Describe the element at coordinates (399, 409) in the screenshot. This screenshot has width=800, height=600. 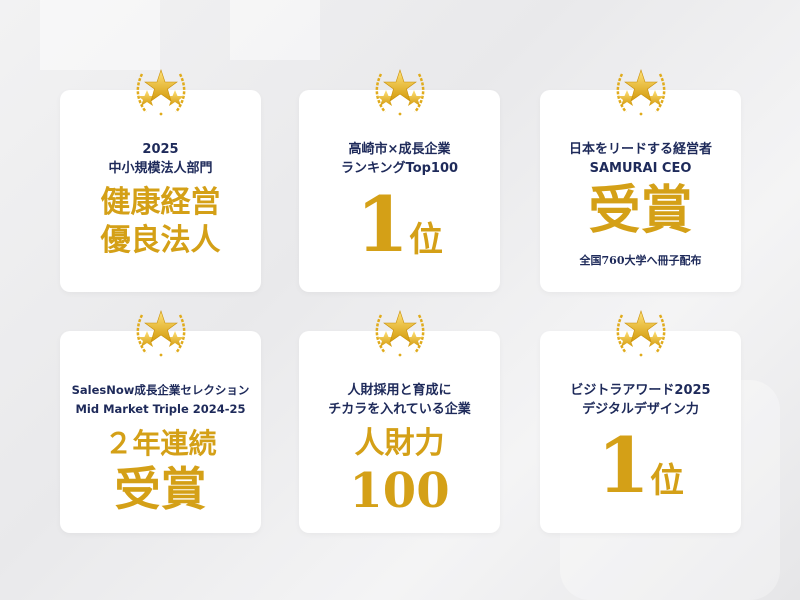
I see `award-title-line: チカラを入れている企業` at that location.